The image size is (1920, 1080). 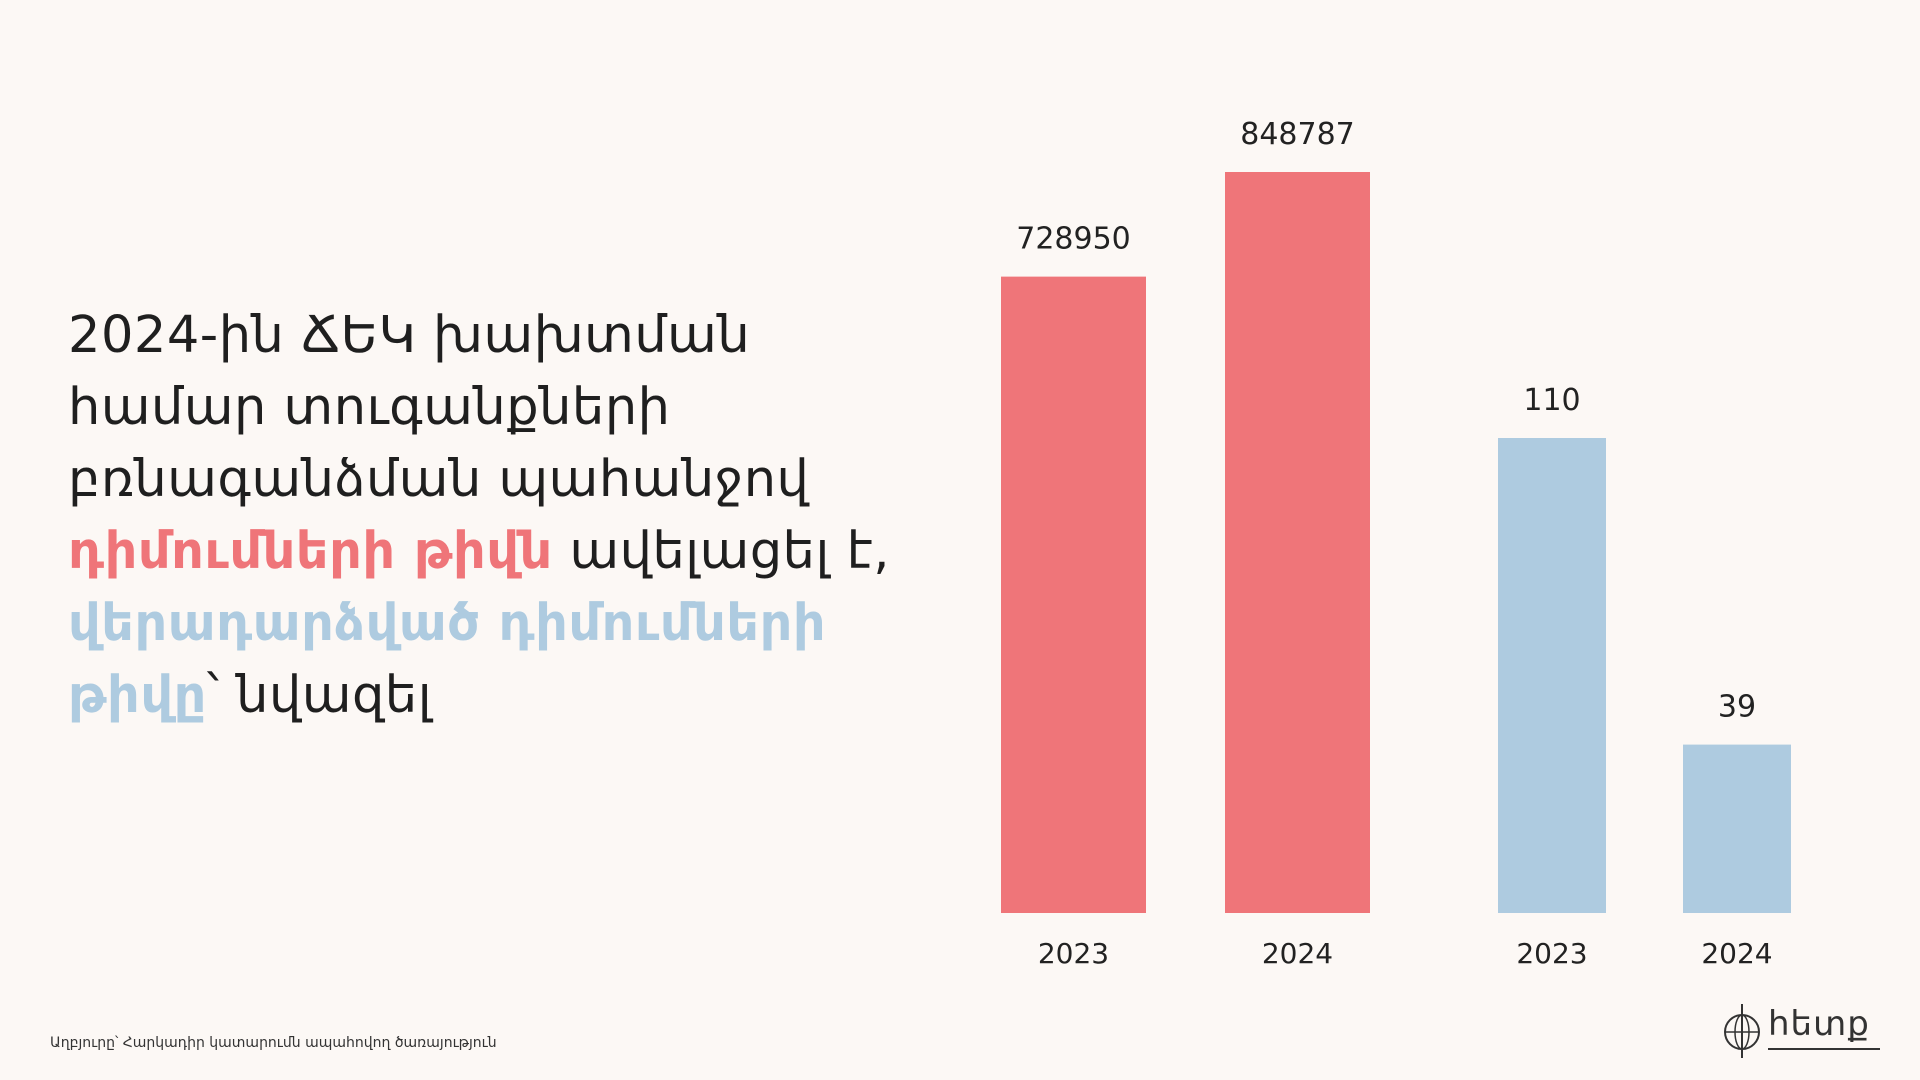 What do you see at coordinates (1297, 542) in the screenshot?
I see `bar-1-2024` at bounding box center [1297, 542].